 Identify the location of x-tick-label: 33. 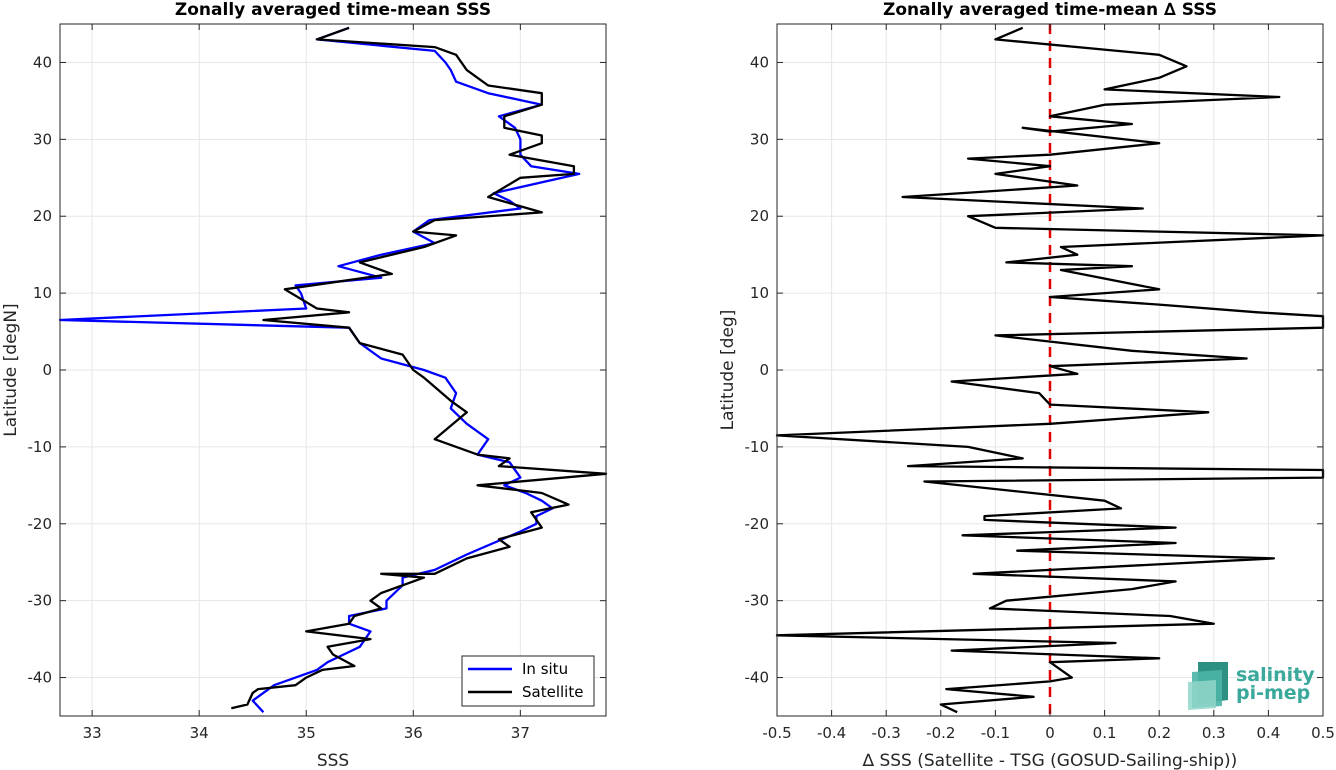
(92, 733).